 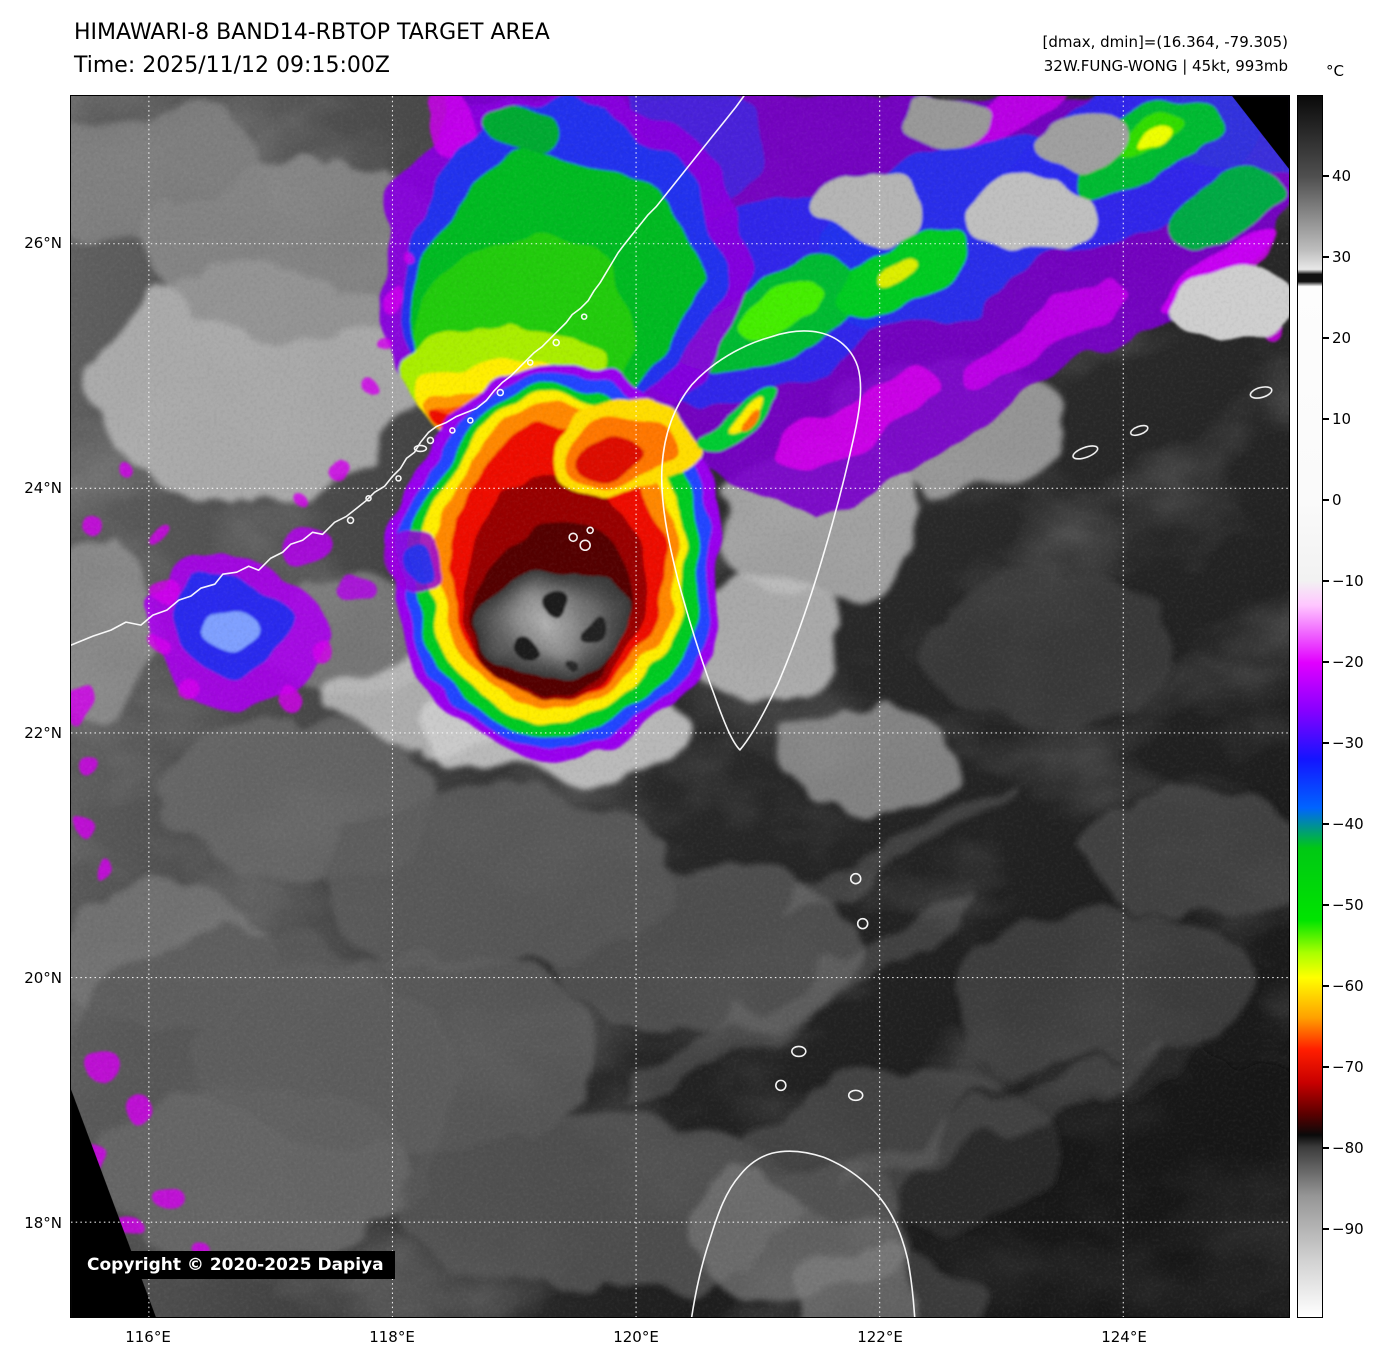 I want to click on lat-tick-label: 20°N, so click(x=43, y=978).